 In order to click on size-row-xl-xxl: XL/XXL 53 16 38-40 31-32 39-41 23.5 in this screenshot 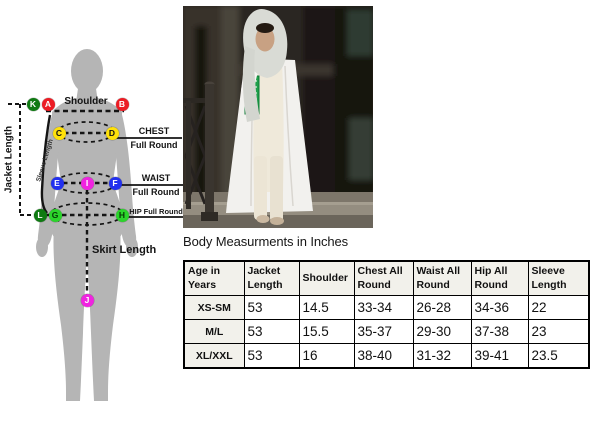, I will do `click(386, 356)`.